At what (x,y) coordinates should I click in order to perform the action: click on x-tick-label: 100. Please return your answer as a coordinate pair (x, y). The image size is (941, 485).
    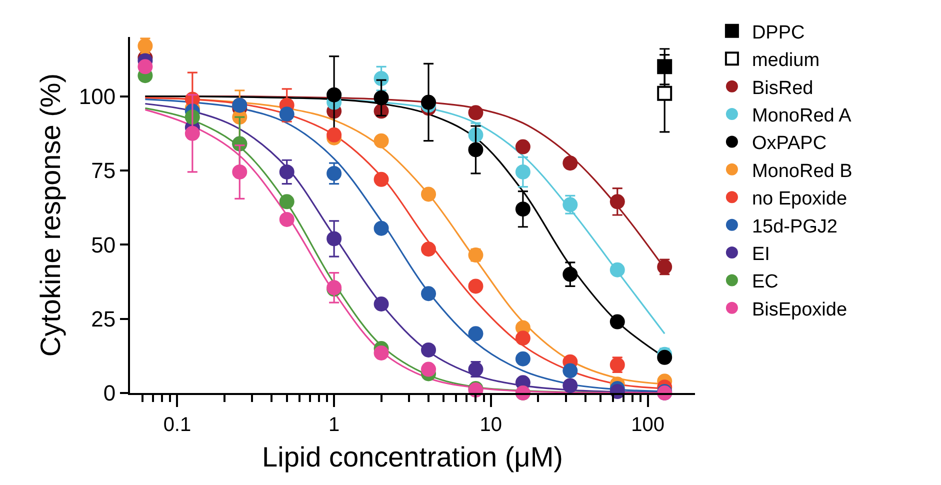
    Looking at the image, I should click on (647, 425).